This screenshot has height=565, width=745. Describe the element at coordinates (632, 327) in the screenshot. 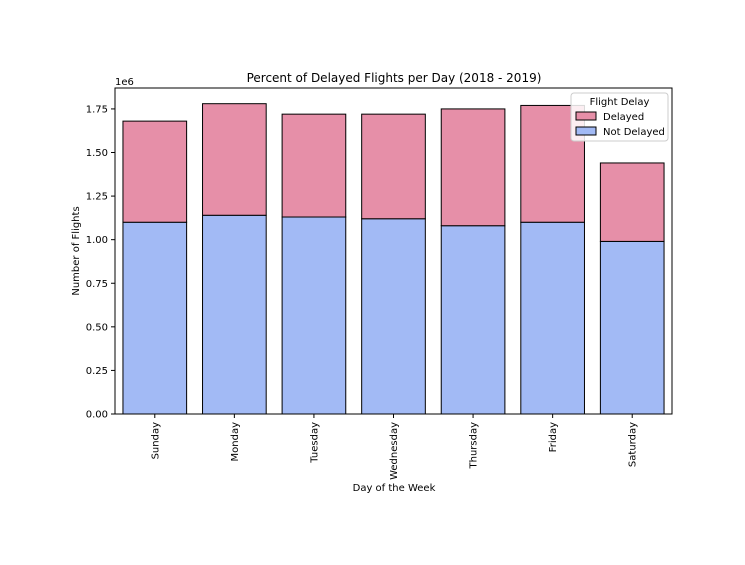

I see `bar-not-delayed-saturday` at that location.